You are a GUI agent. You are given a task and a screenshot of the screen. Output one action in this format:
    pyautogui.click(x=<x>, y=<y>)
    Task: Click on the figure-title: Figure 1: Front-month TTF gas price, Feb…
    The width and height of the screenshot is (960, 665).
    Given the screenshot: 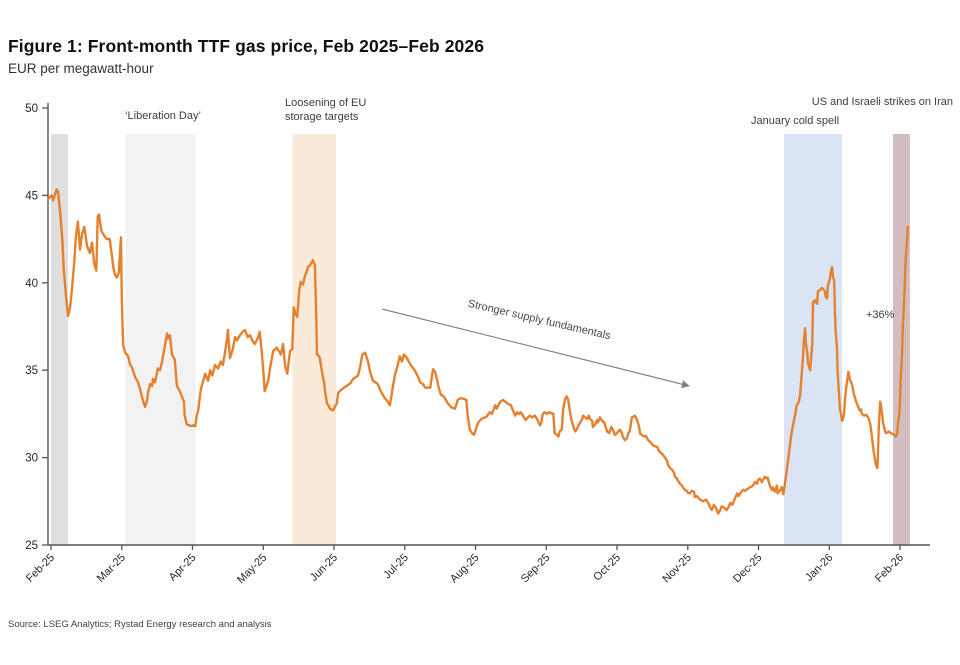 What is the action you would take?
    pyautogui.click(x=246, y=46)
    